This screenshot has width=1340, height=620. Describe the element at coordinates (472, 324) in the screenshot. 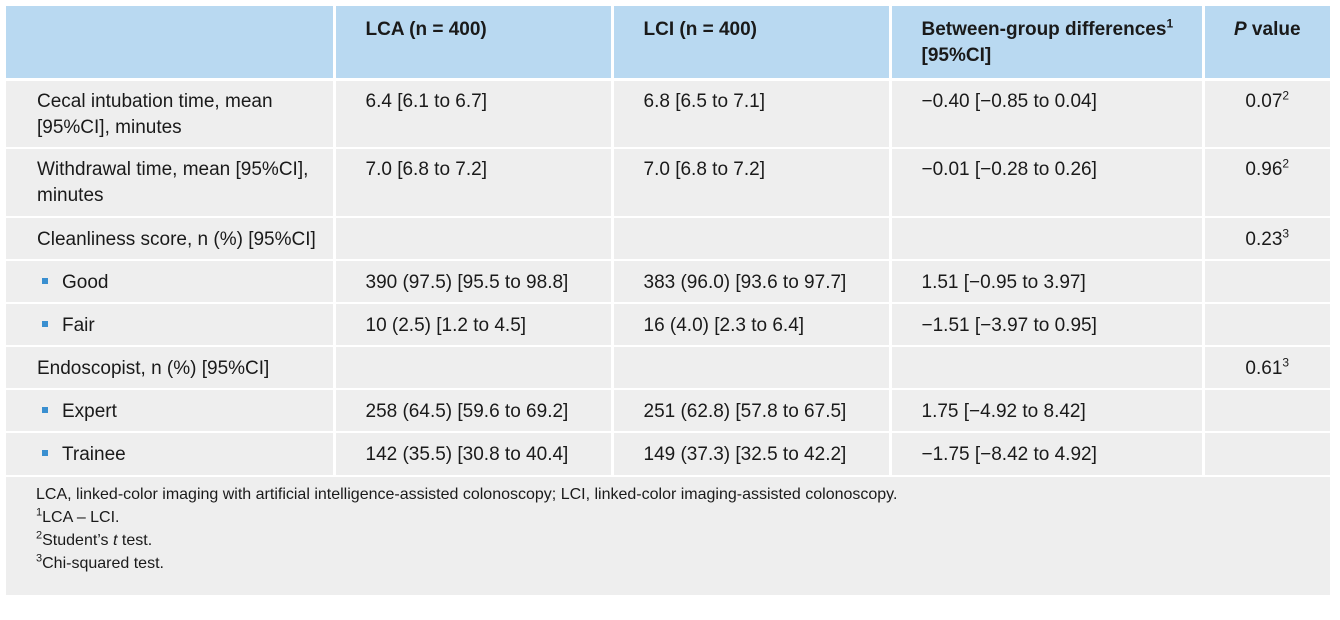

I see `cell-lca: 10 (2.5) [1.2 to 4.5]` at that location.